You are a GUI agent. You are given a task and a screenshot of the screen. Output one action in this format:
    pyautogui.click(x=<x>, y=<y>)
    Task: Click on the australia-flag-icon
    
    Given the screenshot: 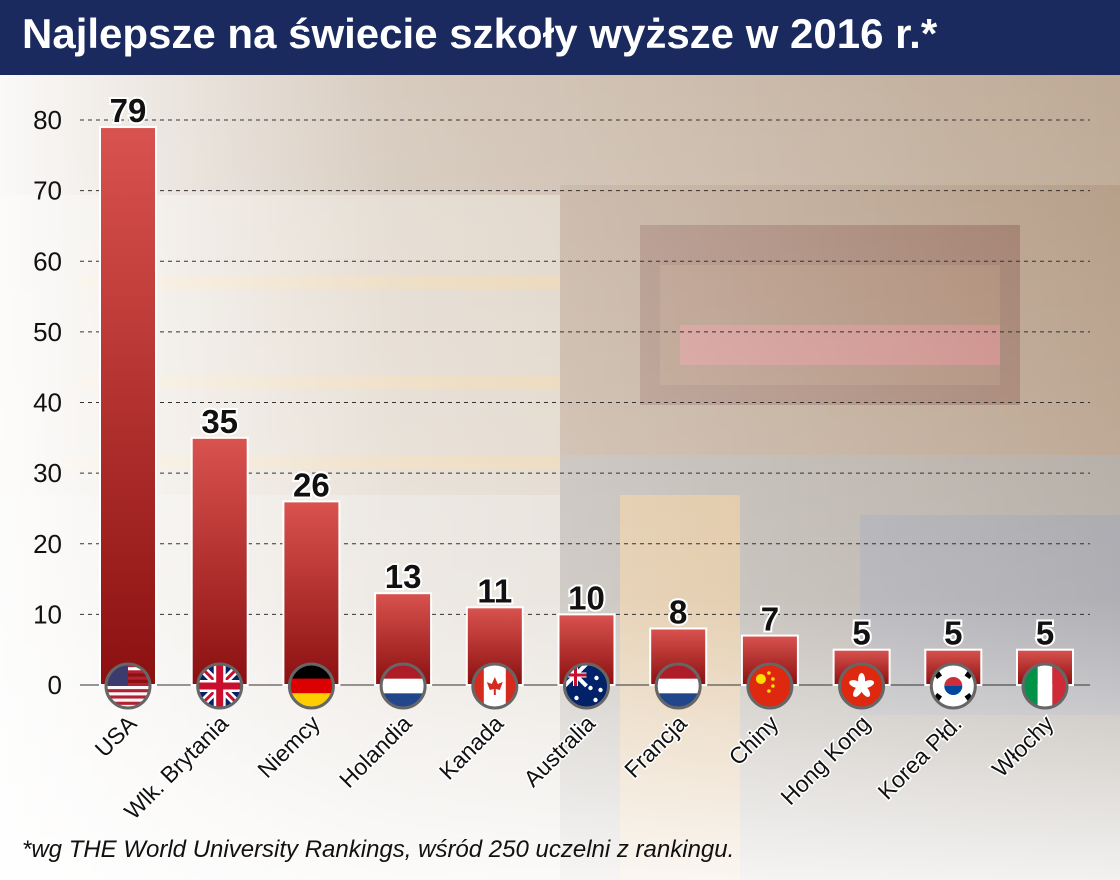 What is the action you would take?
    pyautogui.click(x=586, y=686)
    